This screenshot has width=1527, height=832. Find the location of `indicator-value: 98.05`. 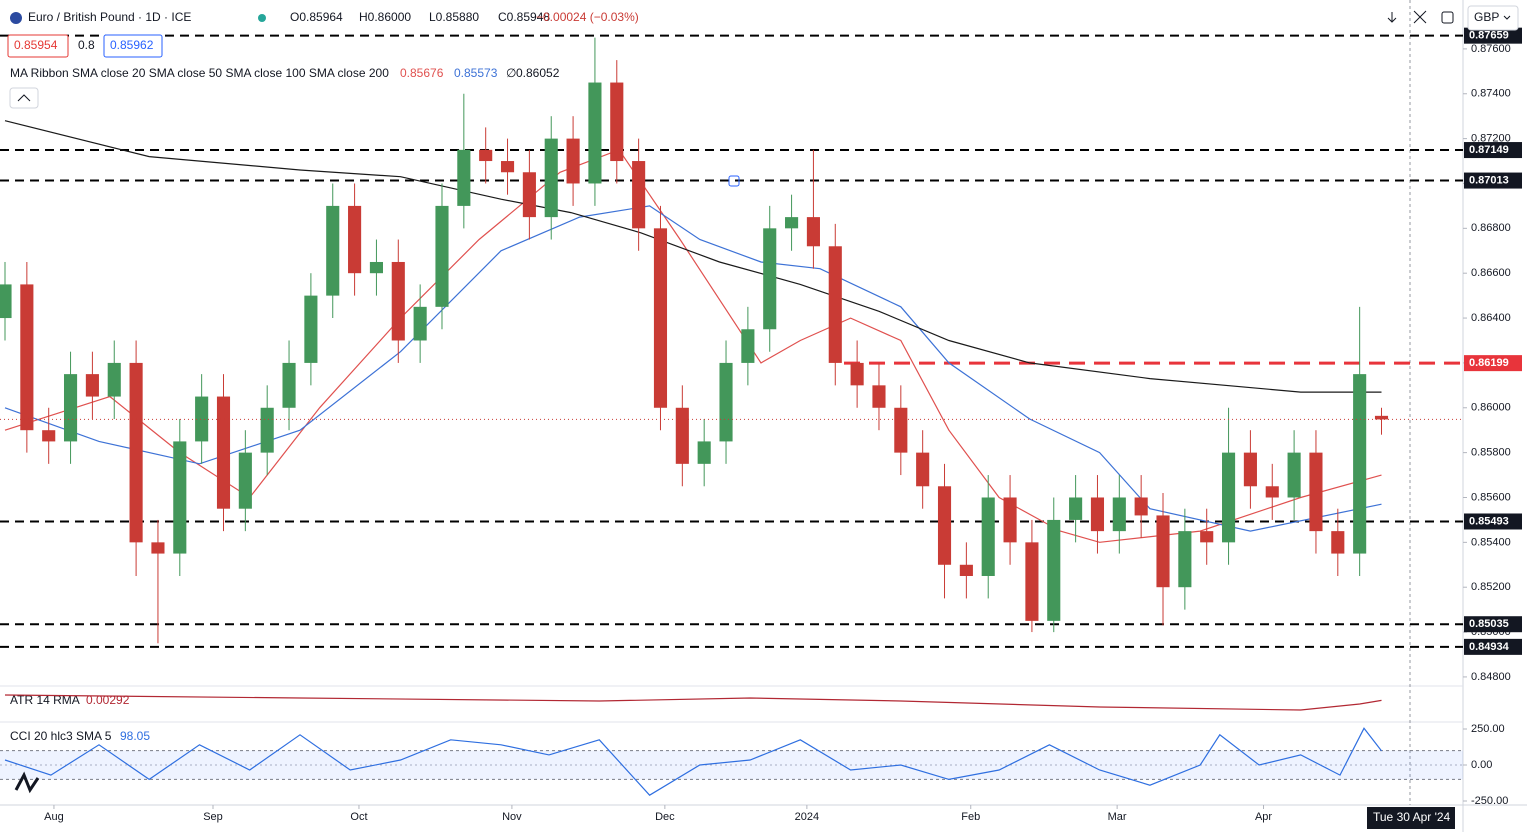

indicator-value: 98.05 is located at coordinates (135, 736).